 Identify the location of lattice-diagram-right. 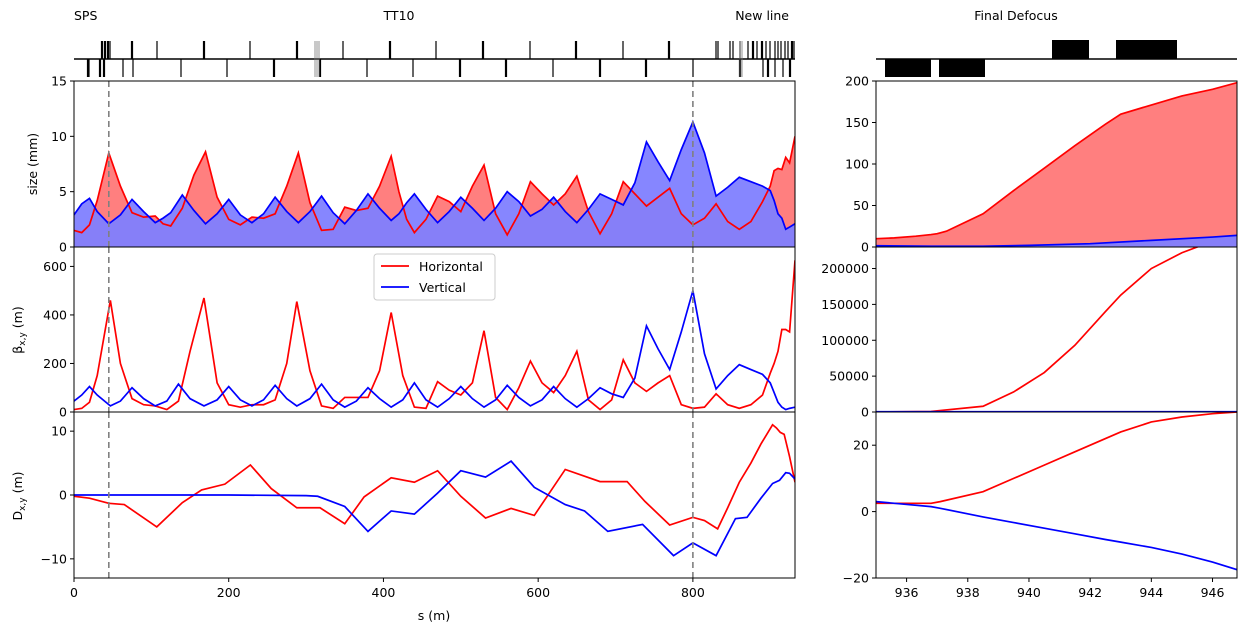
(1056, 58).